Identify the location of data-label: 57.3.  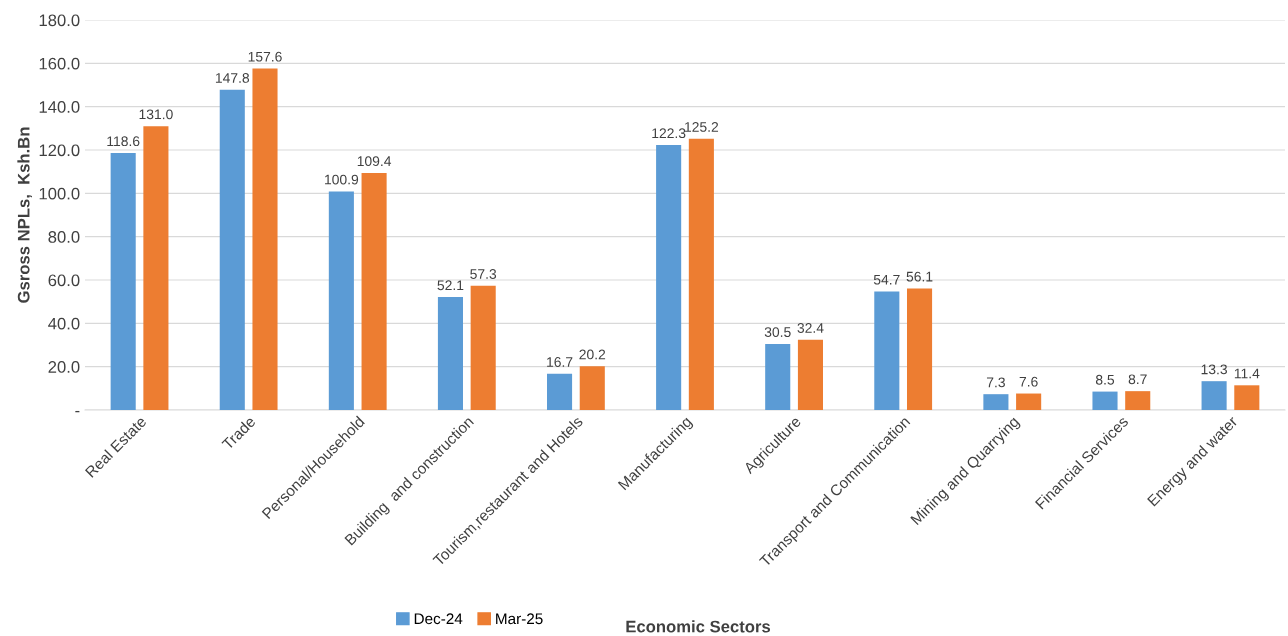
(483, 274).